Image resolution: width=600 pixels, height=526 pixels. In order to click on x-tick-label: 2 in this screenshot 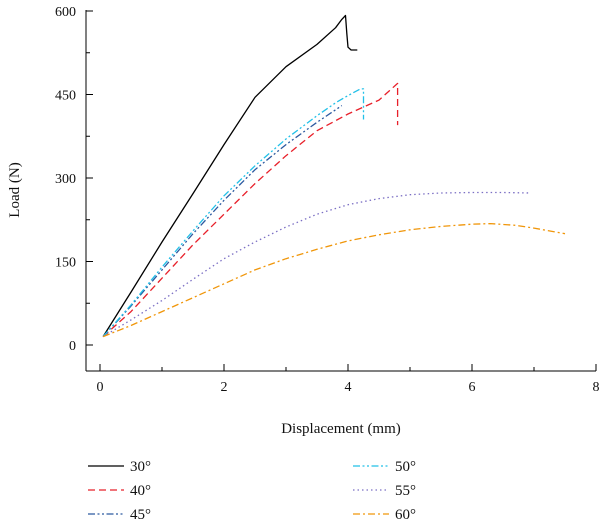, I will do `click(224, 387)`.